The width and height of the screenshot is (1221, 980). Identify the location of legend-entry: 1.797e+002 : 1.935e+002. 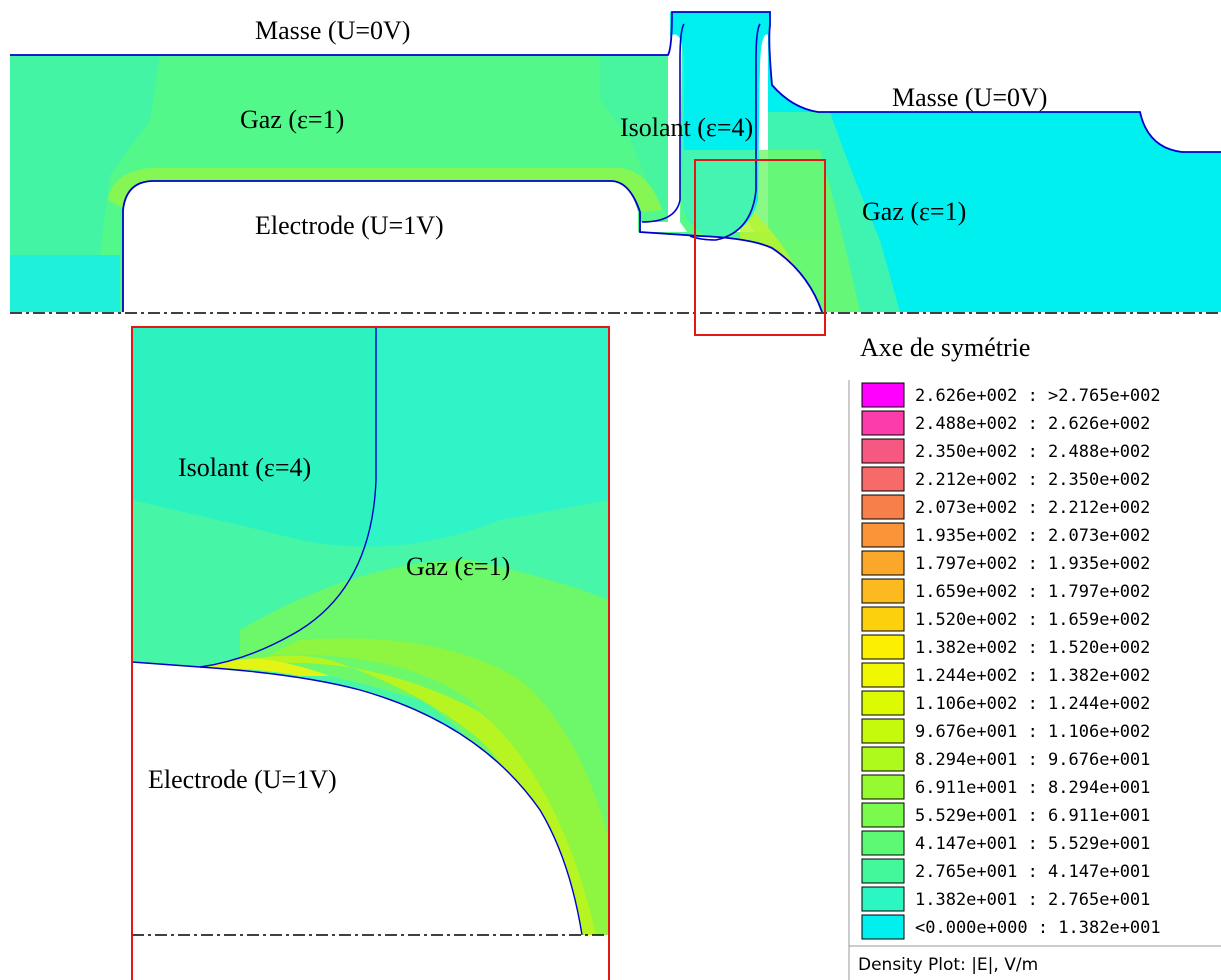
(1005, 563).